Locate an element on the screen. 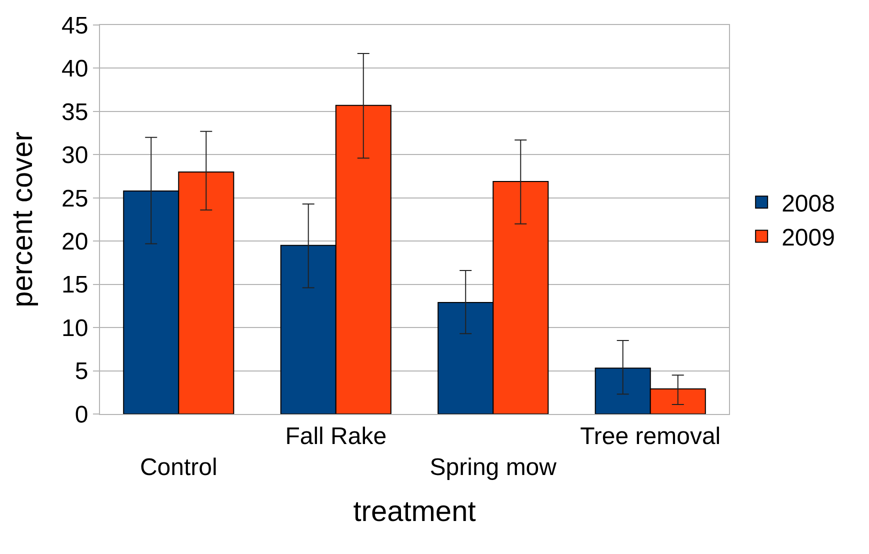 The height and width of the screenshot is (554, 869). x-tick-label: Fall Rake is located at coordinates (336, 436).